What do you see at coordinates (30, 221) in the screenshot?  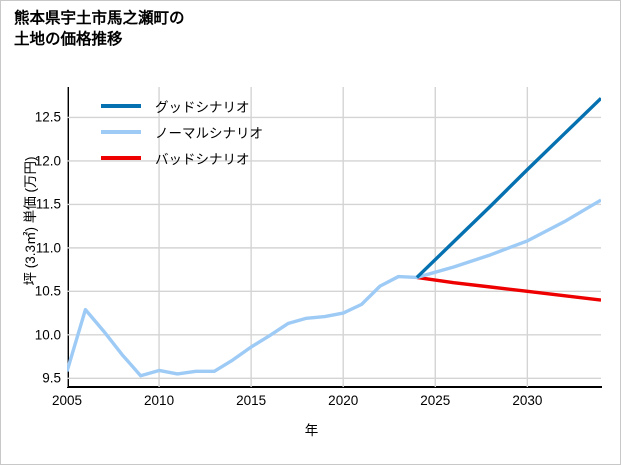 I see `y-axis-label: 坪 (3.3㎡) 単価 (万円)` at bounding box center [30, 221].